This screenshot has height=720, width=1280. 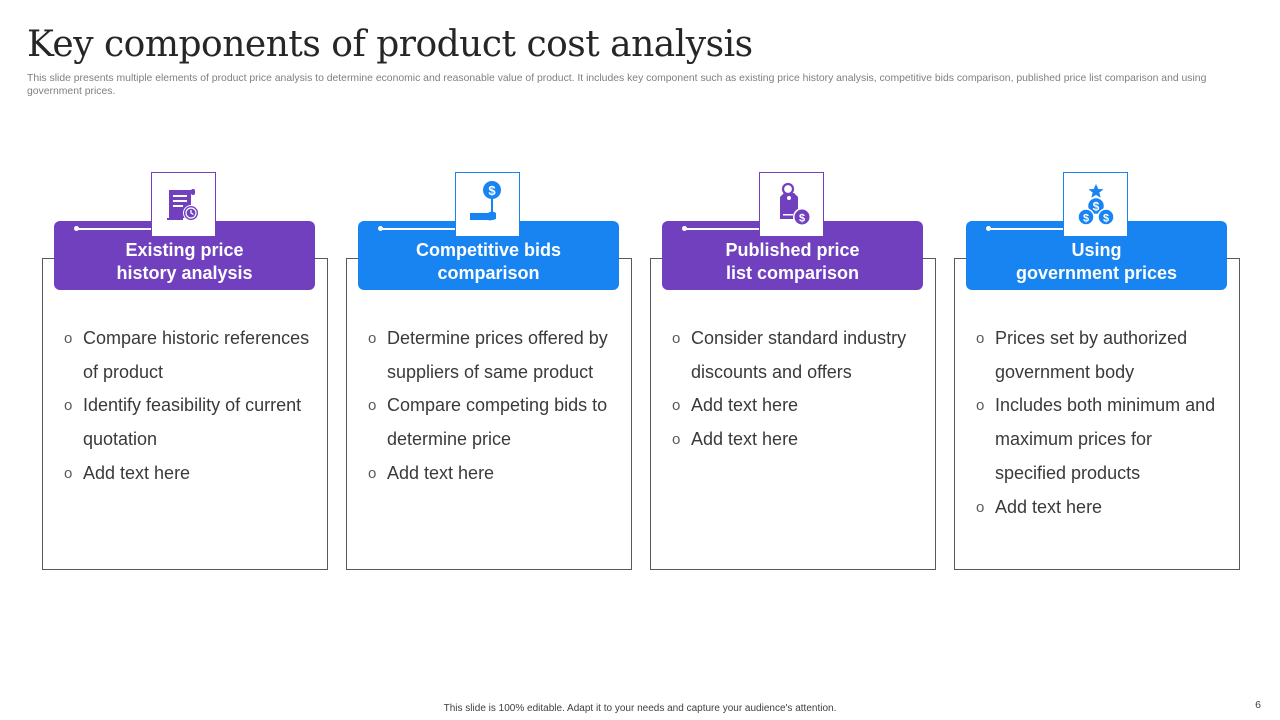 I want to click on page-number: 6, so click(x=1258, y=705).